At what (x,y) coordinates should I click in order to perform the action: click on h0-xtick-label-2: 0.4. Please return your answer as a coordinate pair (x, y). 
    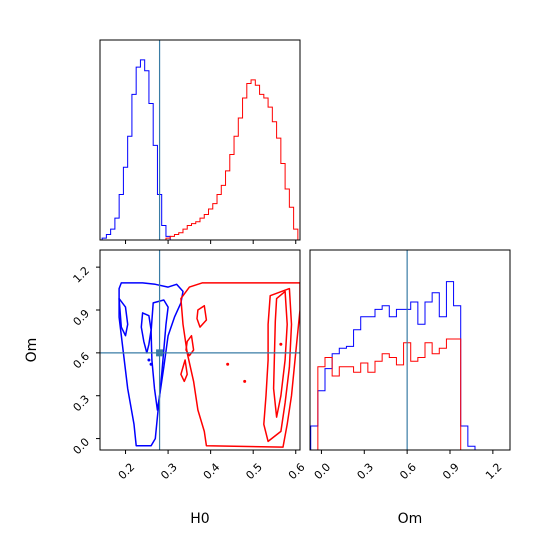
    Looking at the image, I should click on (212, 472).